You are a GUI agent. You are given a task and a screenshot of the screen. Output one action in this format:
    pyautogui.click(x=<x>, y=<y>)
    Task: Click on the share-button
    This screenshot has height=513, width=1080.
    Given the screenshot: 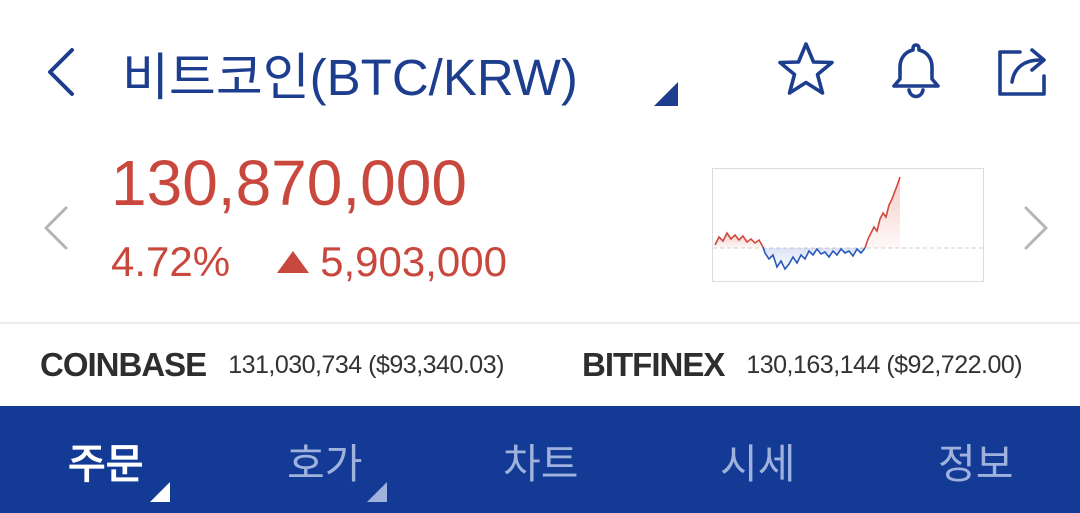 What is the action you would take?
    pyautogui.click(x=1024, y=70)
    